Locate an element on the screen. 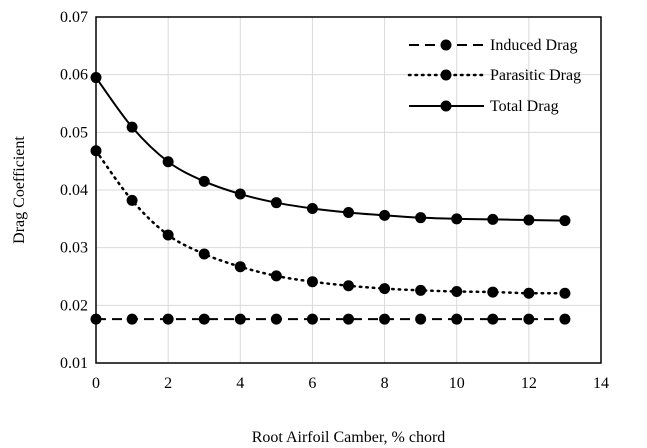  y-tick-label: 0.04 is located at coordinates (74, 190).